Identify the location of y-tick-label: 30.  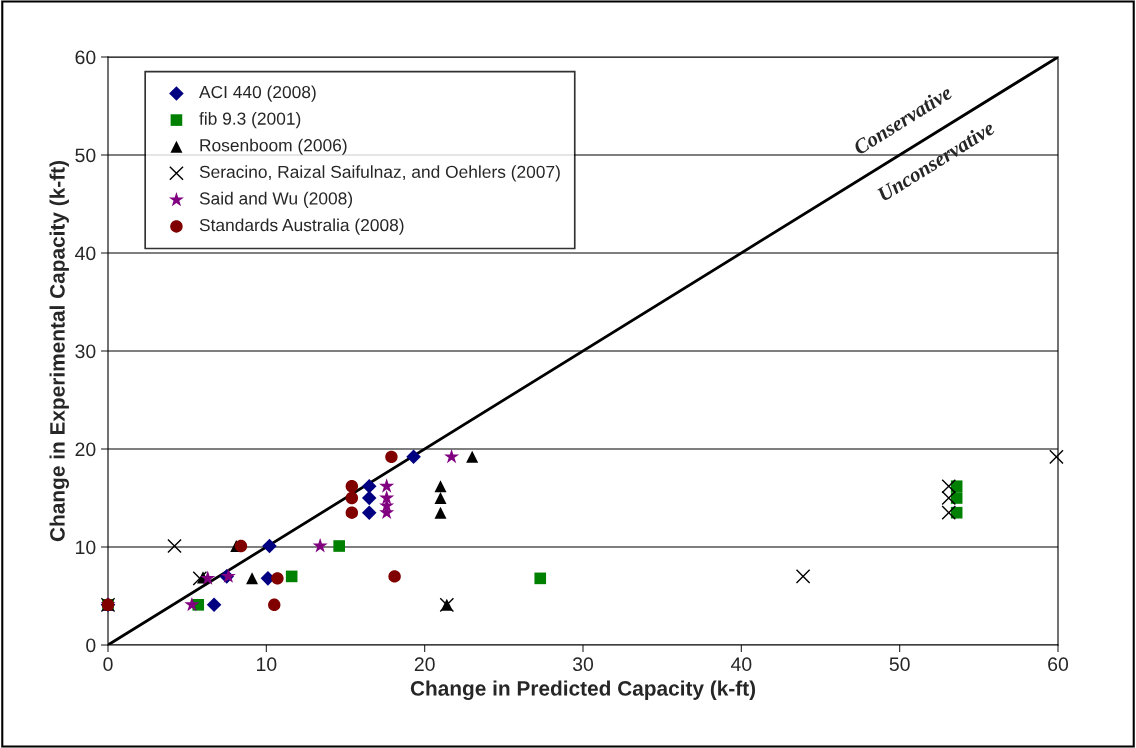
(85, 351).